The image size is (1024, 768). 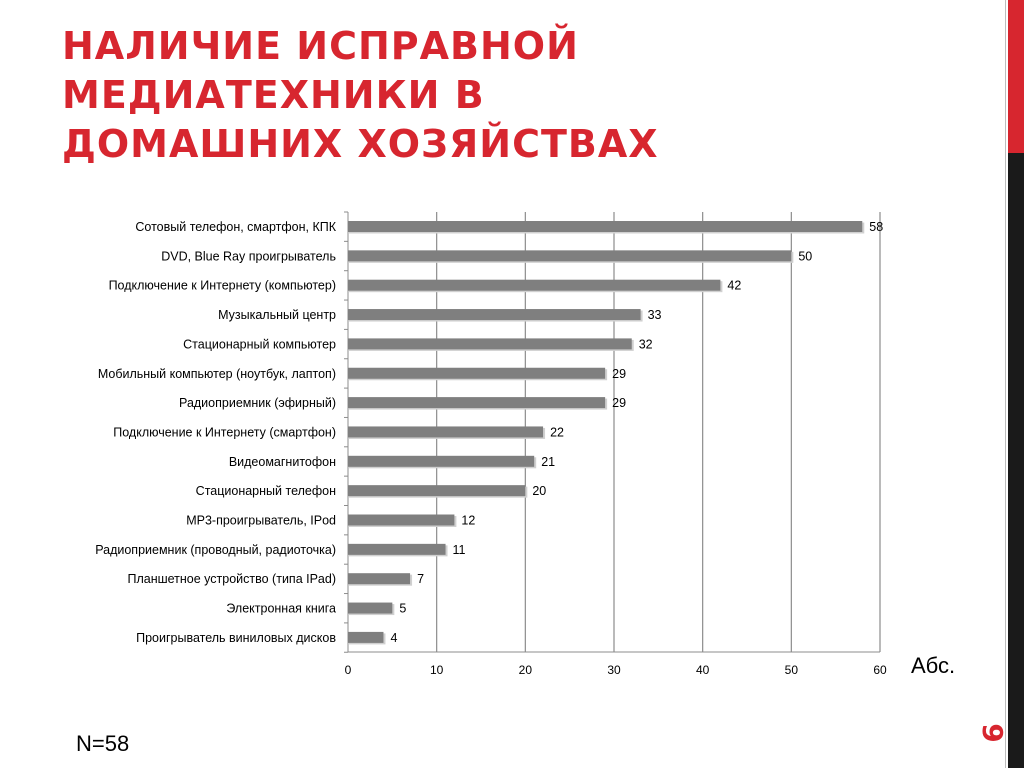 I want to click on category-label: DVD, Blue Ray проигрыватель, so click(x=248, y=256).